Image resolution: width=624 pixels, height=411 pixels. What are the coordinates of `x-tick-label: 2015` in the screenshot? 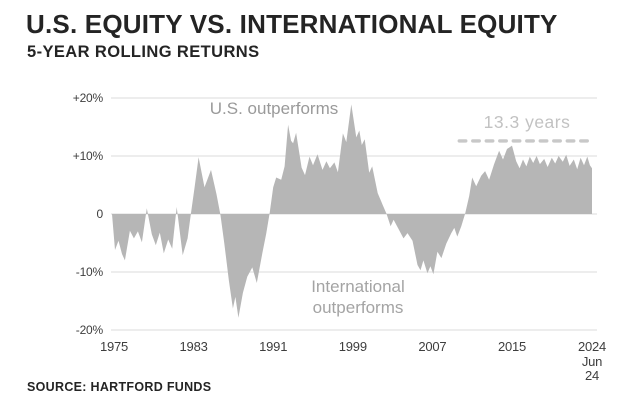 It's located at (512, 346).